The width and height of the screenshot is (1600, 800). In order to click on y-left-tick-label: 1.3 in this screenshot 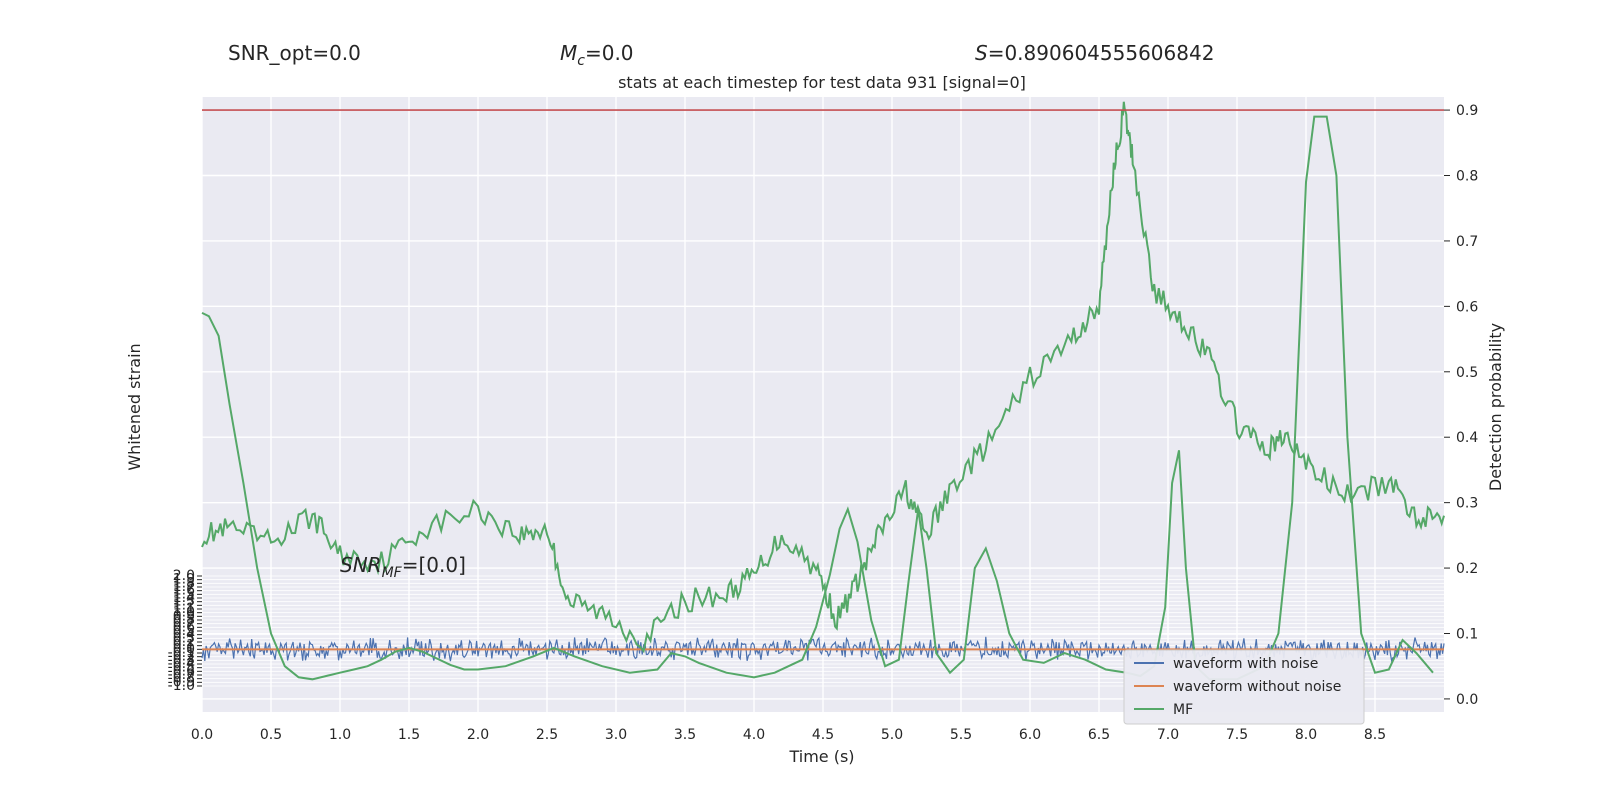, I will do `click(184, 602)`.